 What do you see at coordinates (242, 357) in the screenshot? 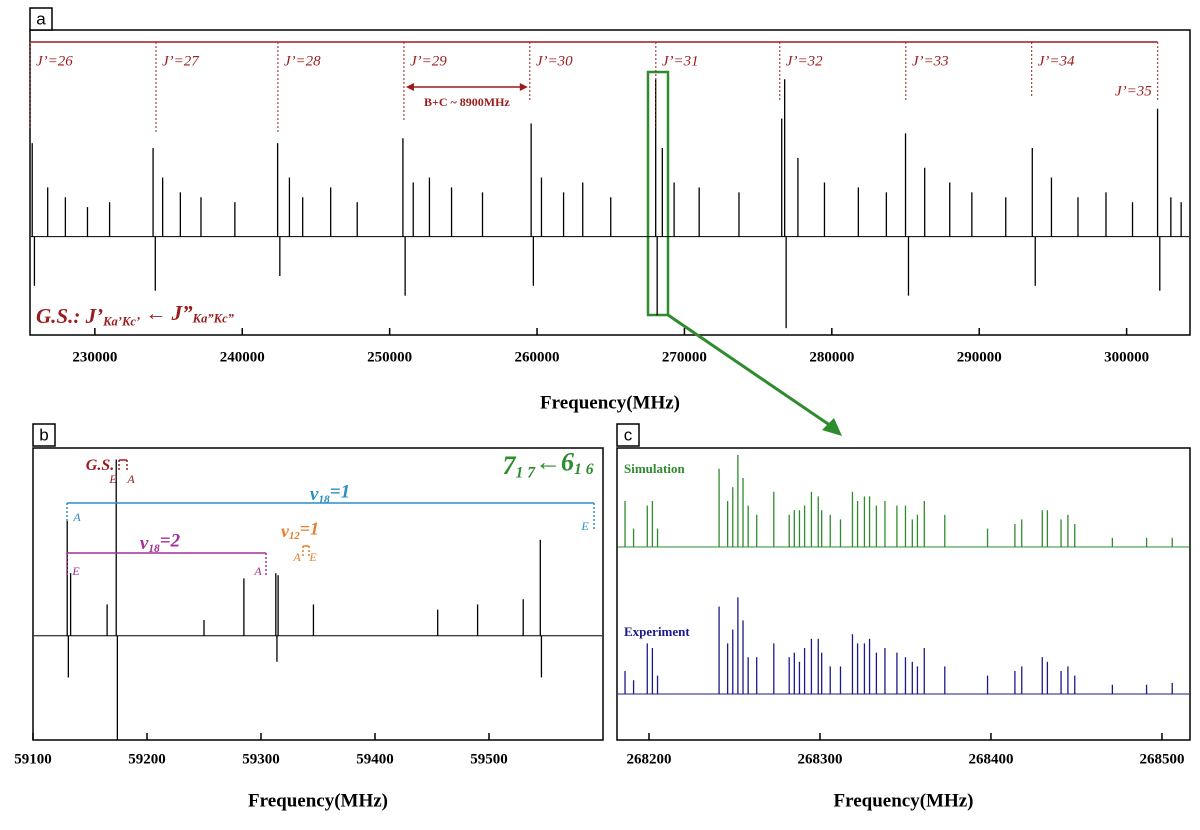
I see `x-tick-label: 240000` at bounding box center [242, 357].